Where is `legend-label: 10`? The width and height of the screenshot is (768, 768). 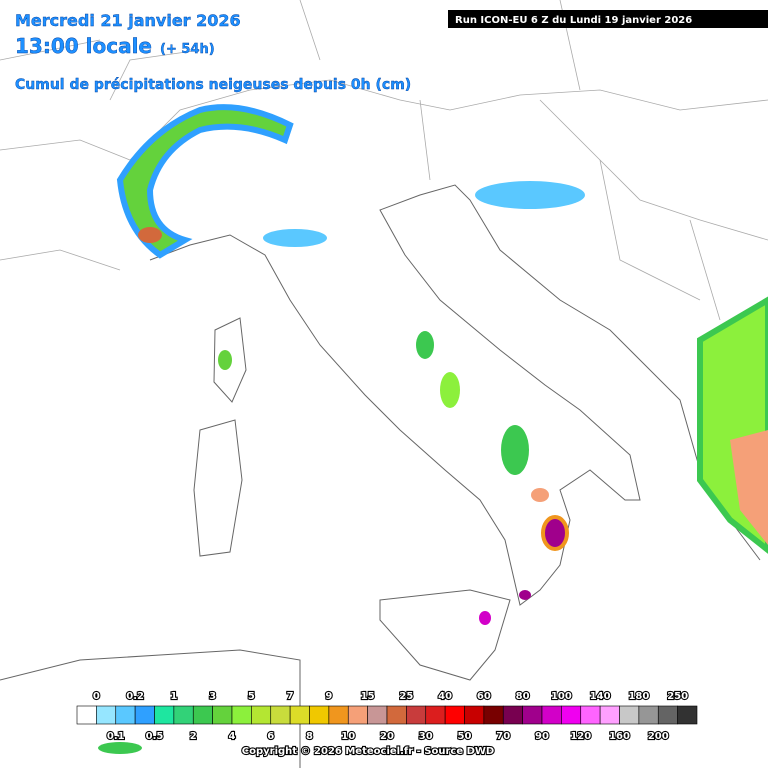
legend-label: 10 is located at coordinates (348, 736).